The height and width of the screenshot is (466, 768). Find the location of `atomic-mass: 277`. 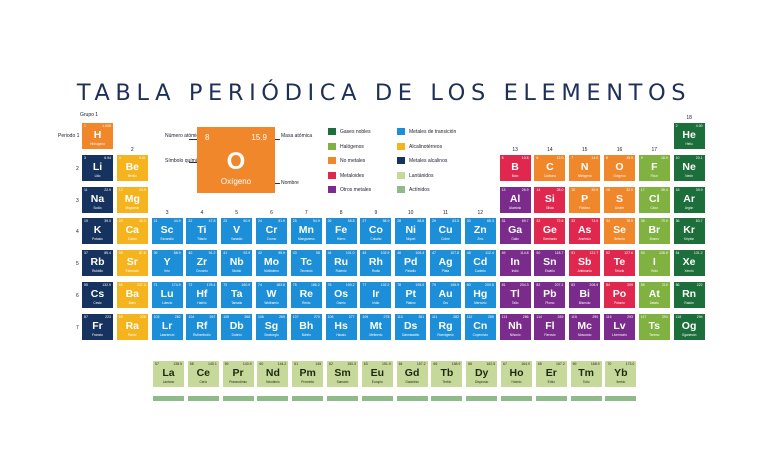

atomic-mass: 277 is located at coordinates (351, 316).